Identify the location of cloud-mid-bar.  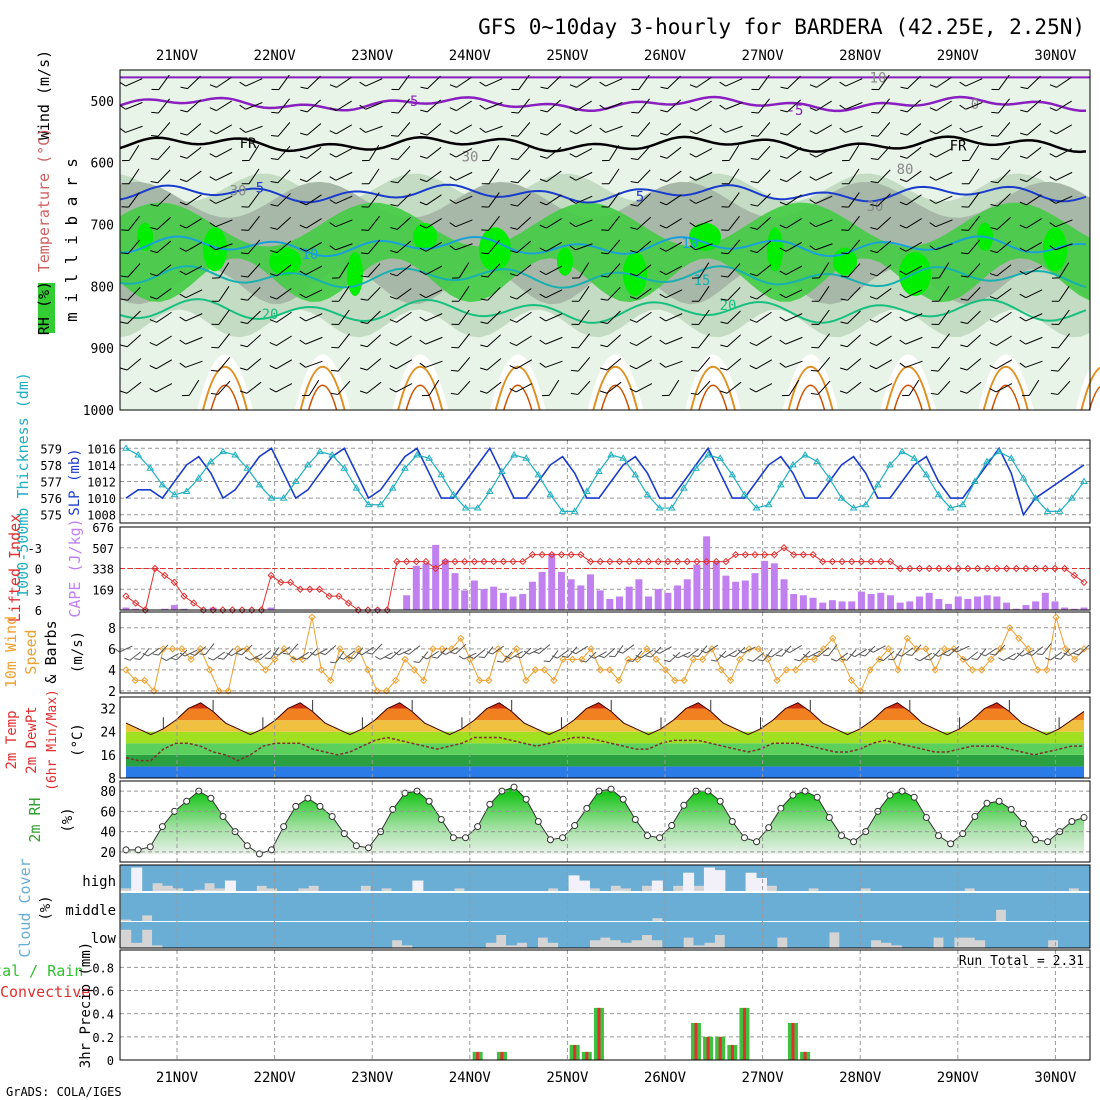
(980, 907).